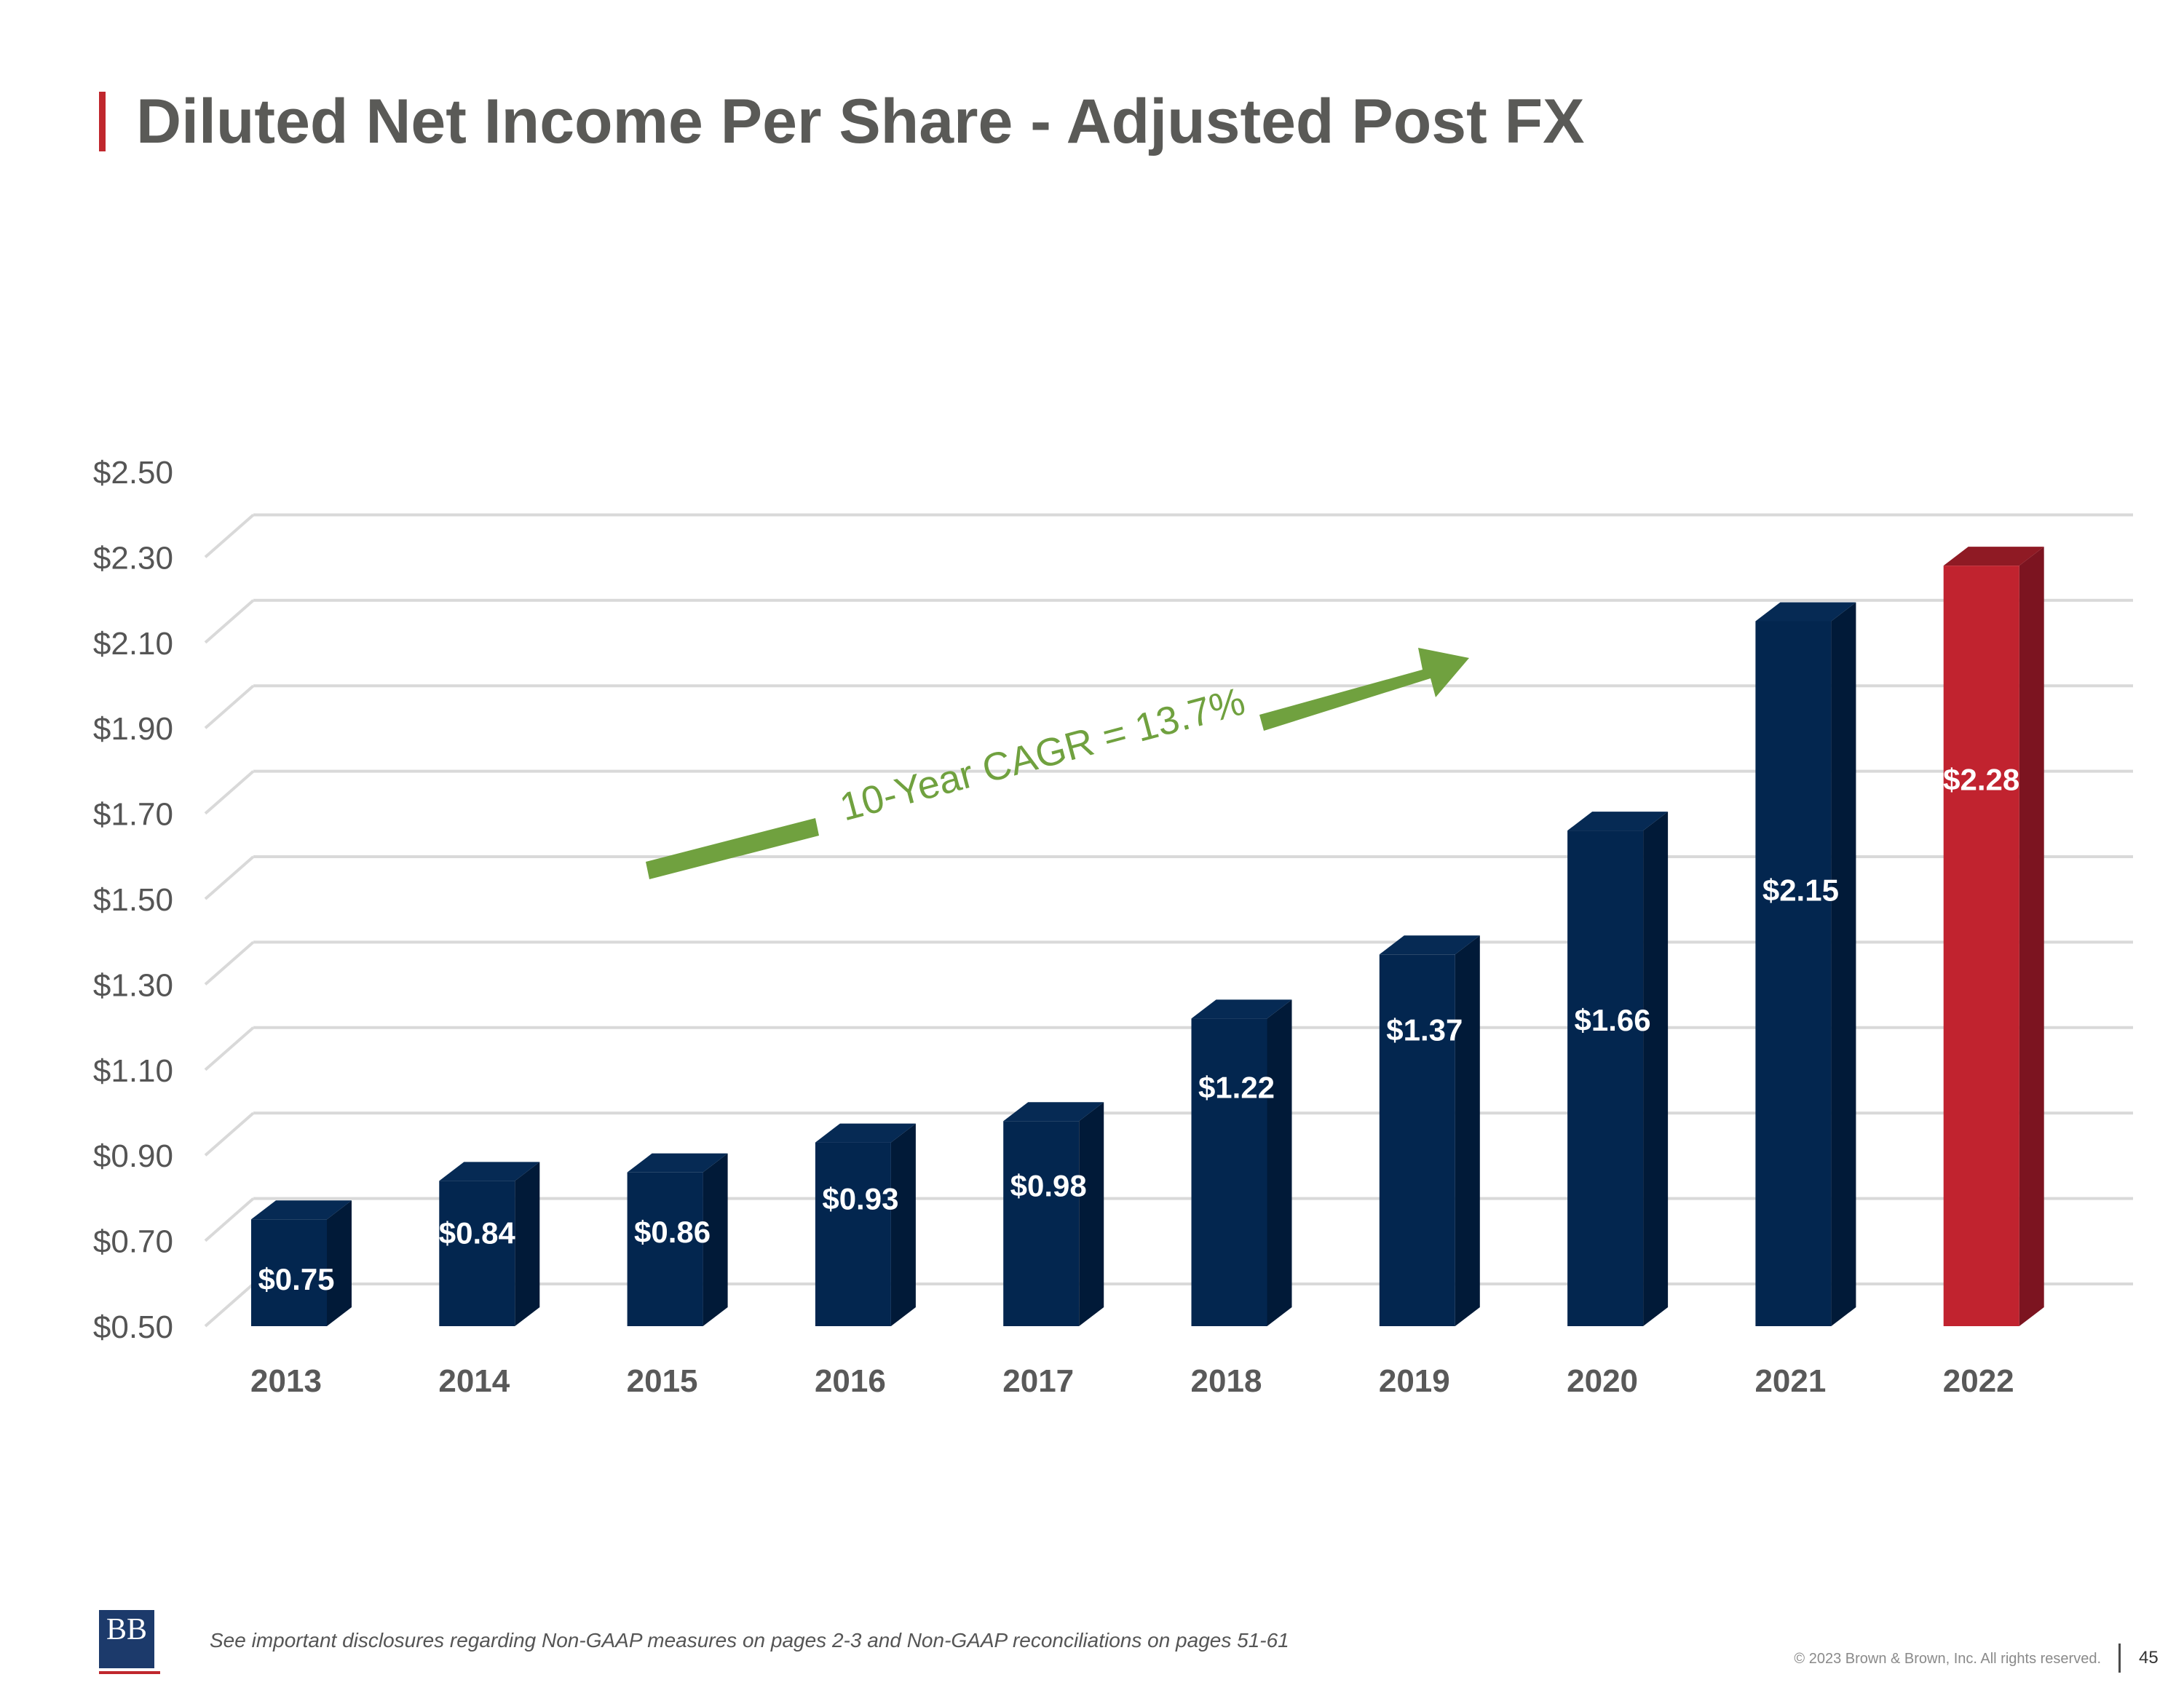 The height and width of the screenshot is (1685, 2184). Describe the element at coordinates (126, 1629) in the screenshot. I see `svg-text: BB` at that location.